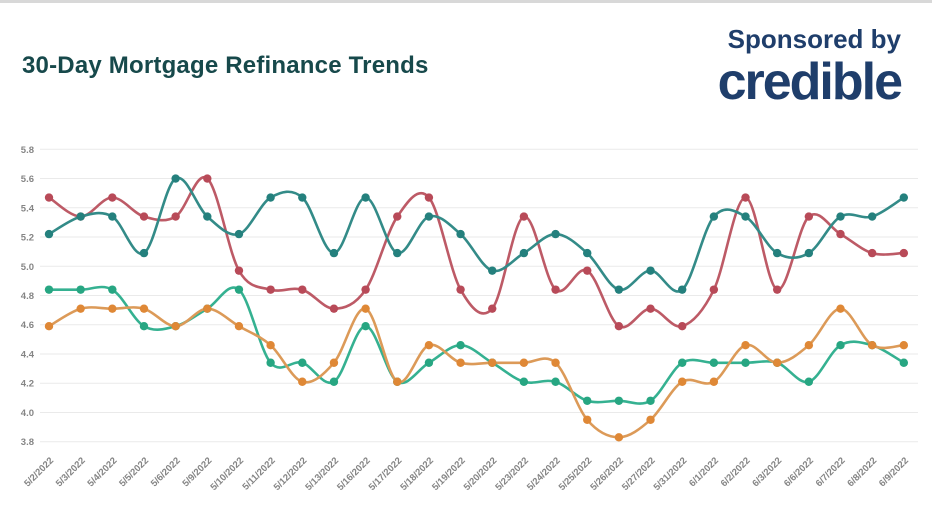 This screenshot has height=529, width=932. I want to click on x-axis-tick-label: 6/8/2022, so click(862, 472).